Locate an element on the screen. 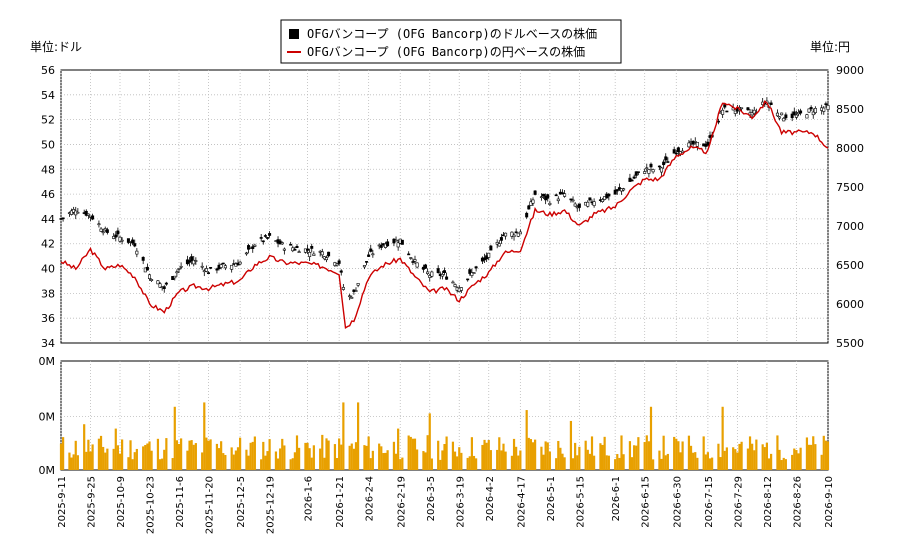  right-axis-unit: 単位:円 is located at coordinates (830, 46).